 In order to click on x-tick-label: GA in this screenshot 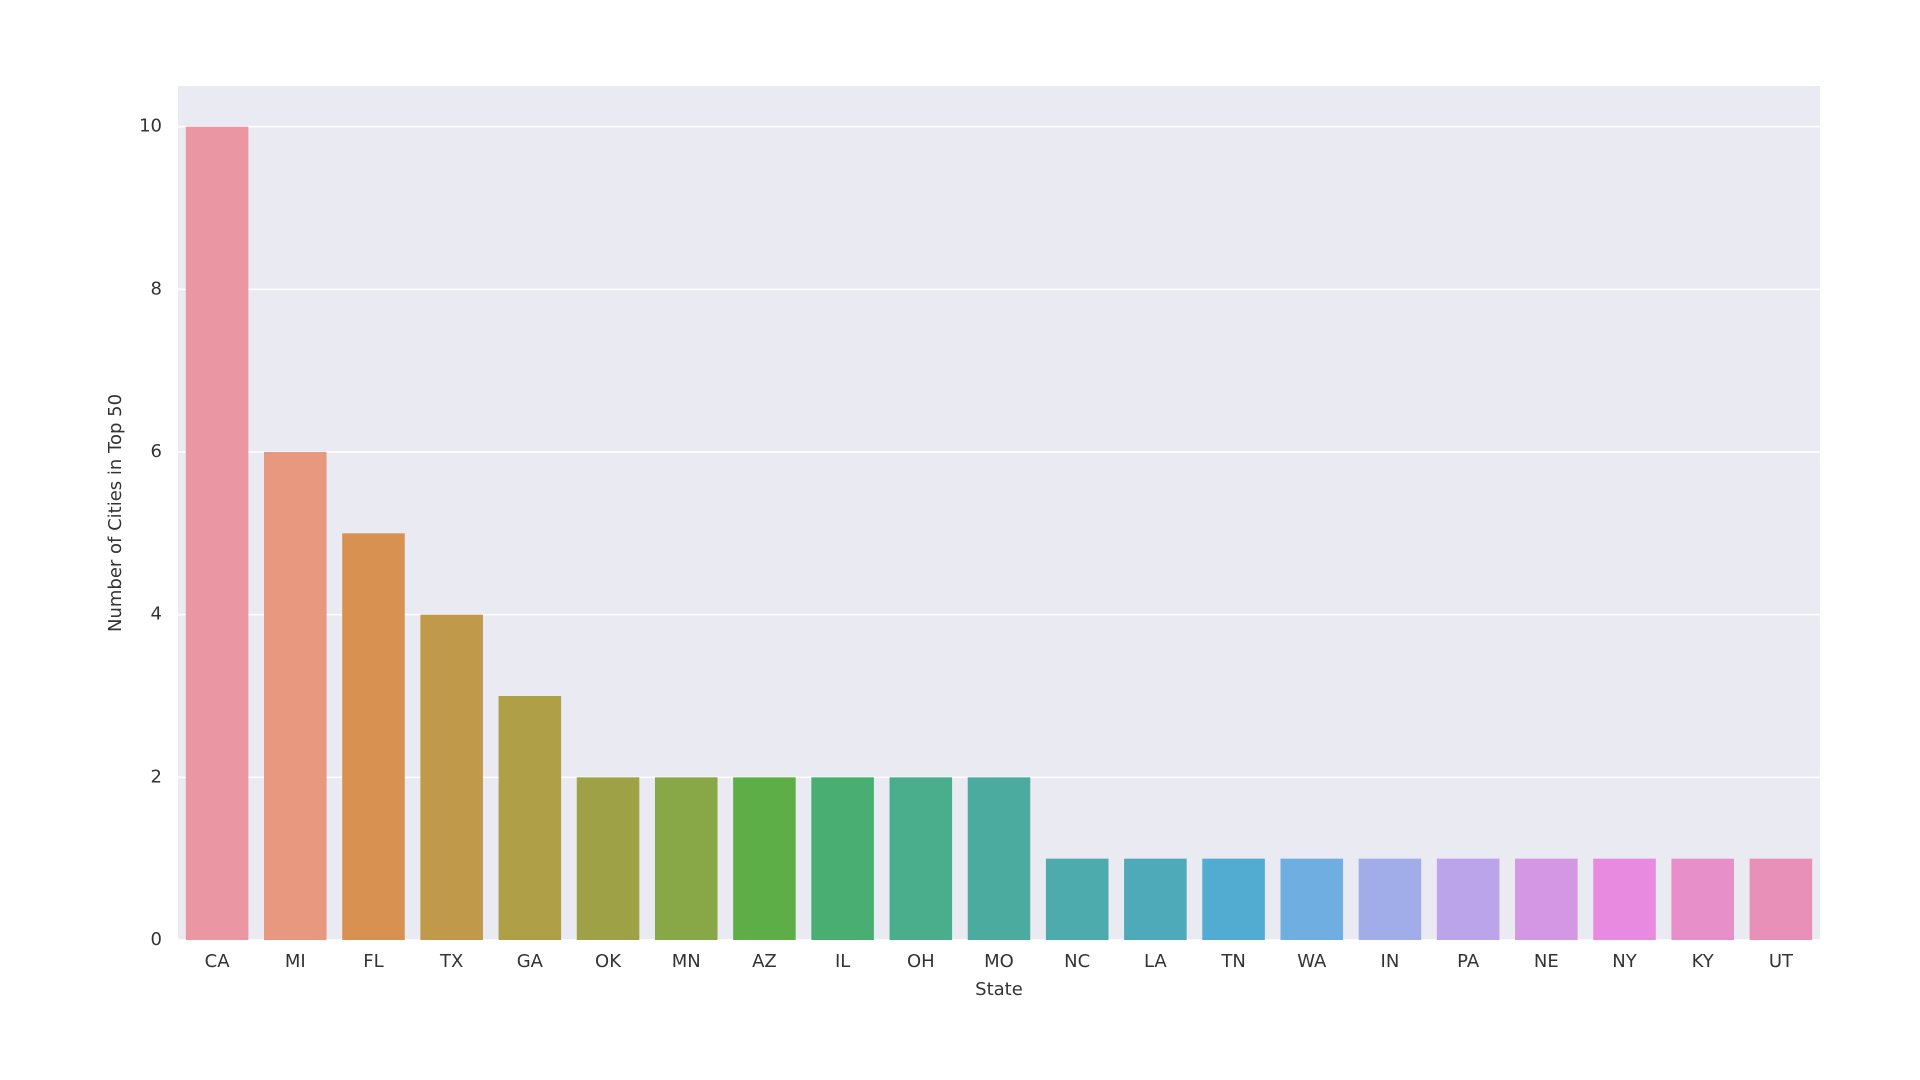, I will do `click(530, 961)`.